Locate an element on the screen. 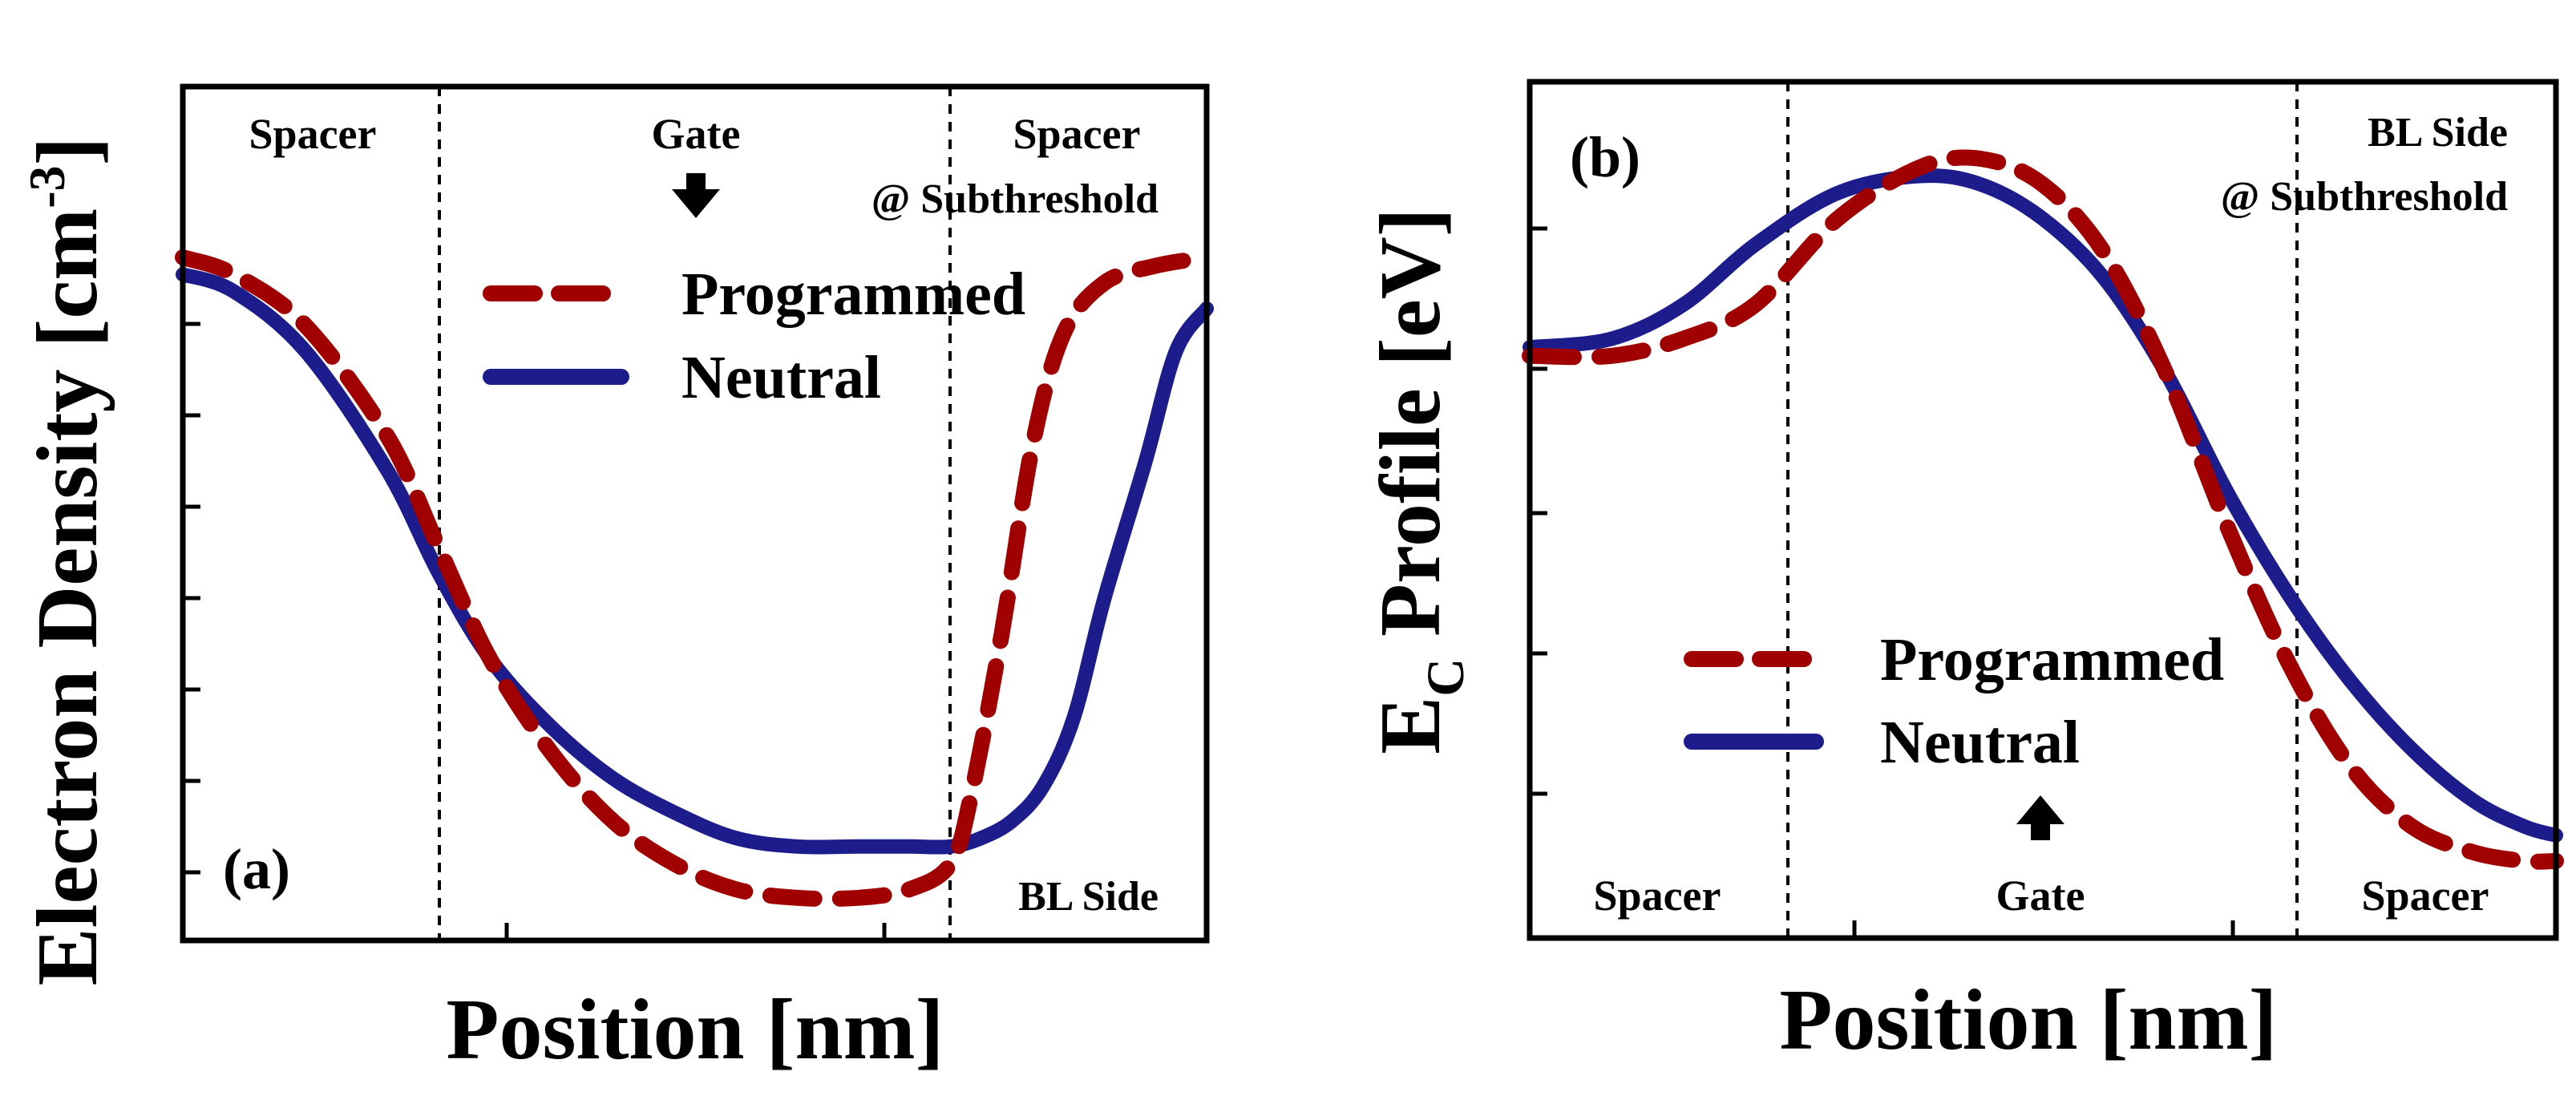  panel-a-region-spacer-left: Spacer is located at coordinates (313, 134).